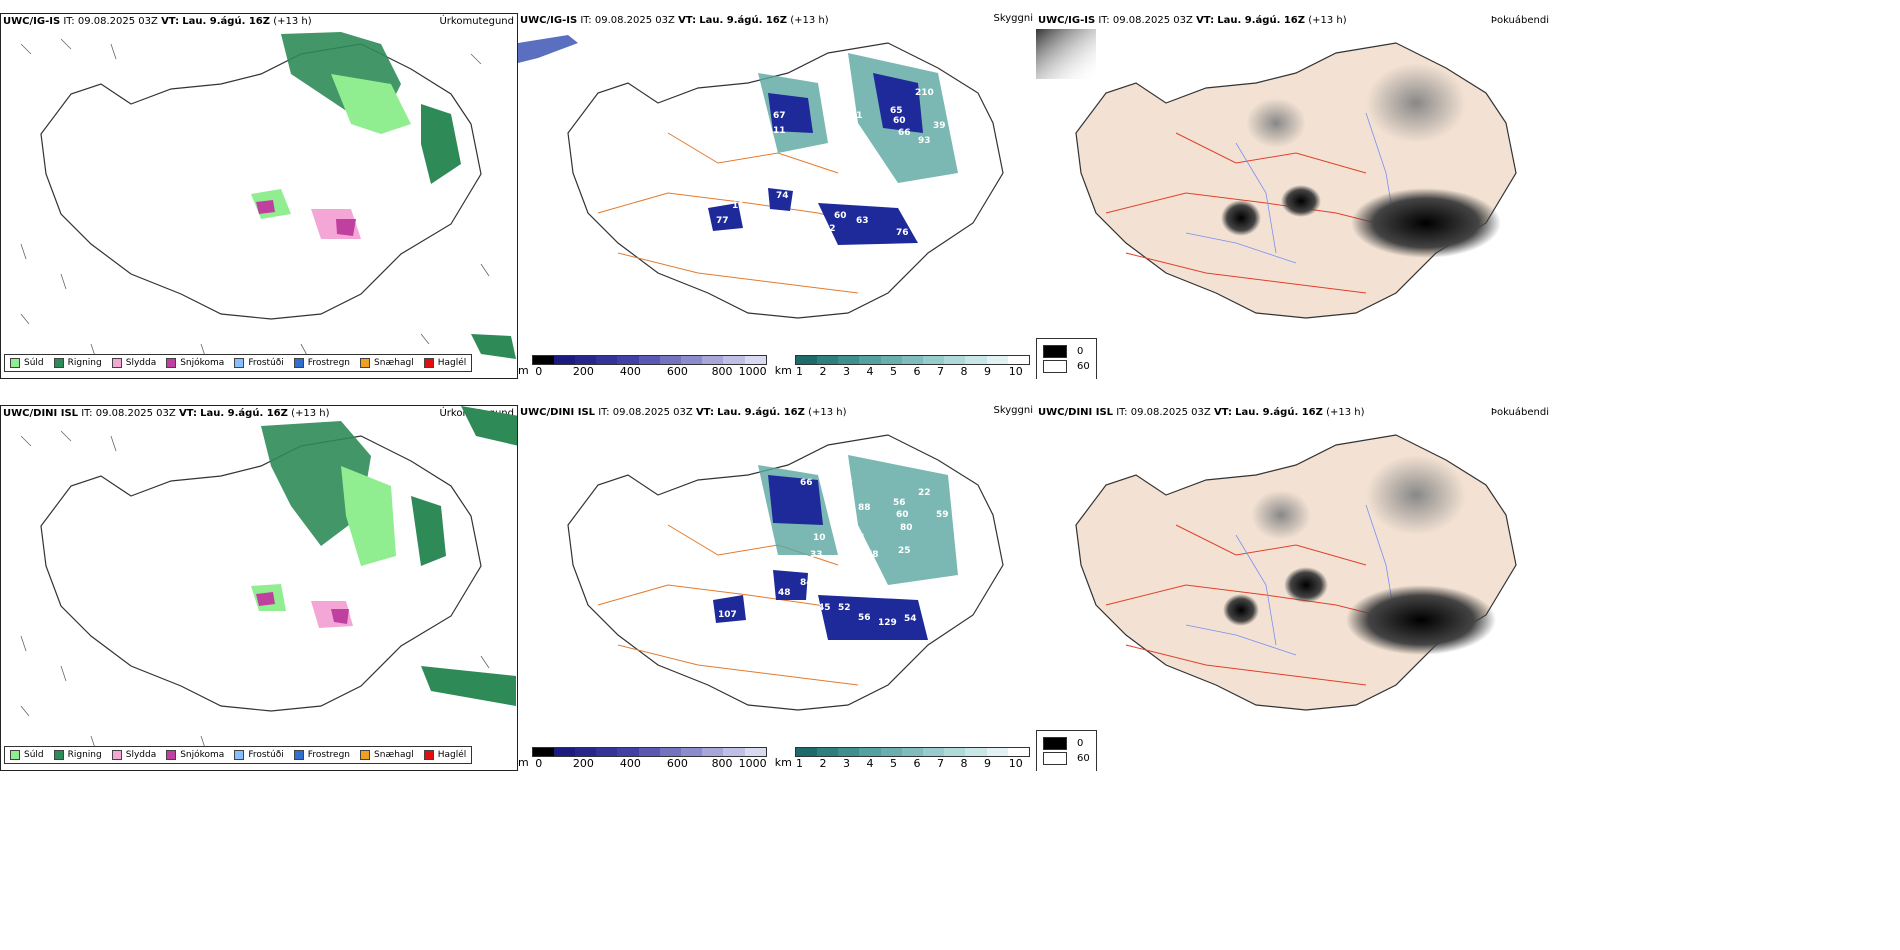  I want to click on cloud-base-label: 45, so click(824, 608).